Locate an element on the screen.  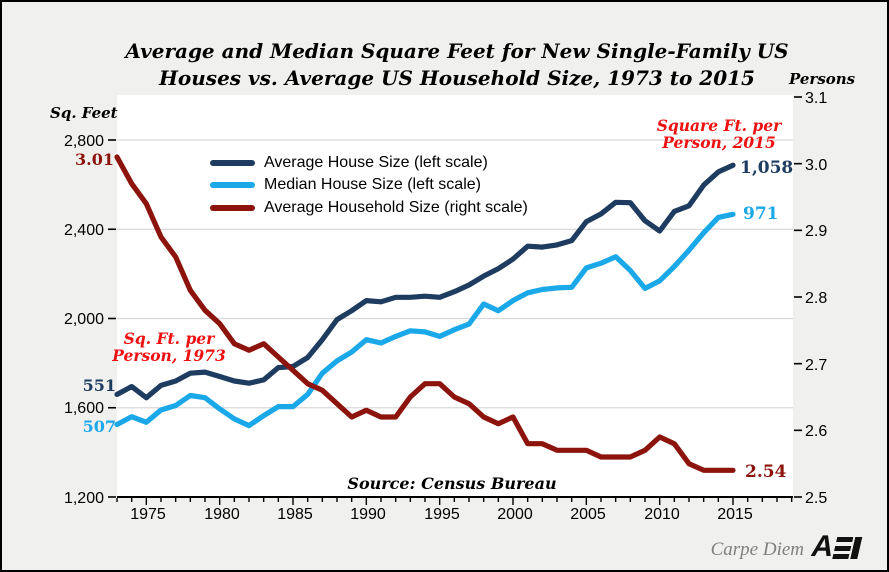
legend-label-average-household-size: Average Household Size (right scale) is located at coordinates (396, 207).